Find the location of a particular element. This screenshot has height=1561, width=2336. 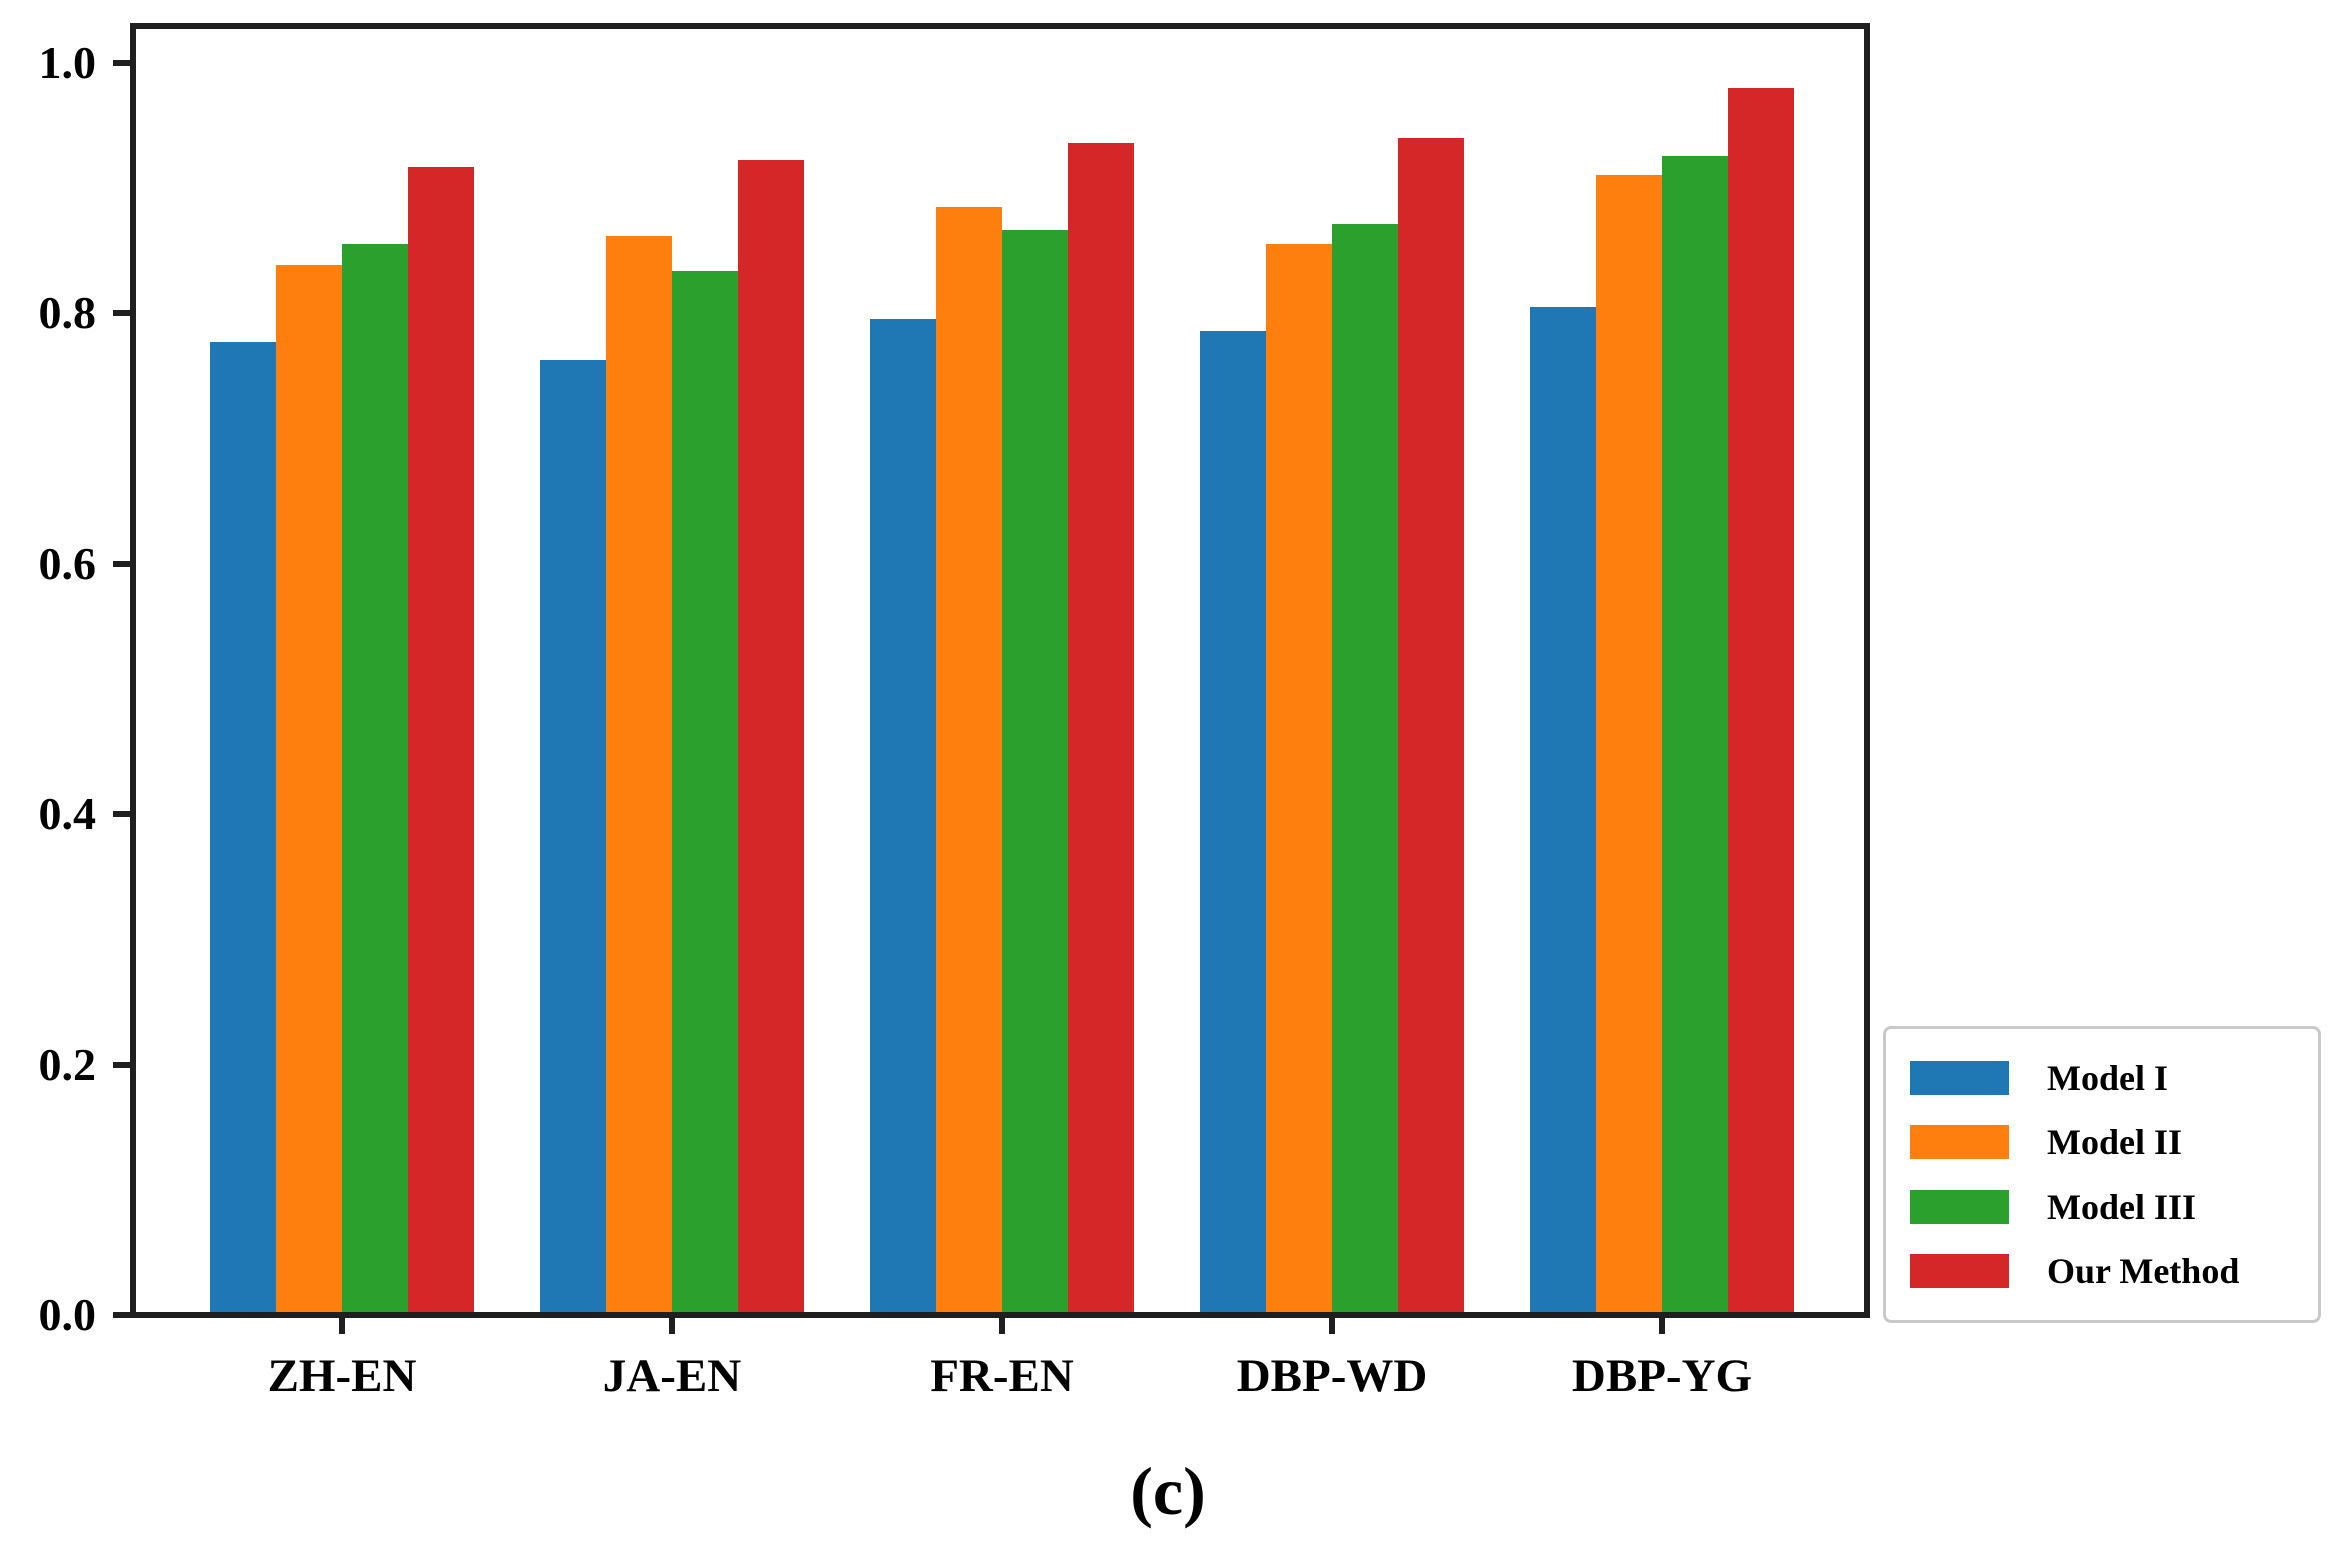

legend-item-model-ii: Model II is located at coordinates (2102, 1142).